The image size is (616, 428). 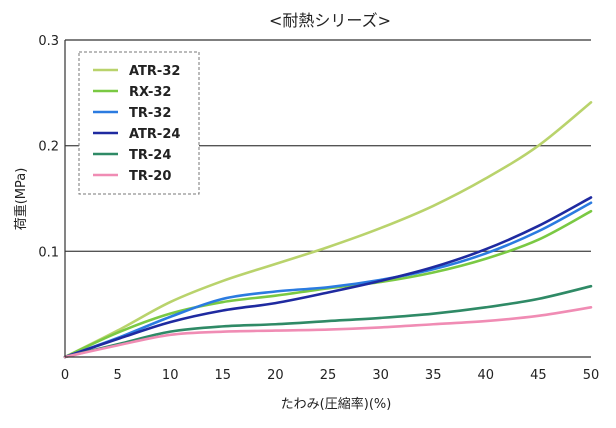 What do you see at coordinates (154, 134) in the screenshot?
I see `legend-label: ATR-24` at bounding box center [154, 134].